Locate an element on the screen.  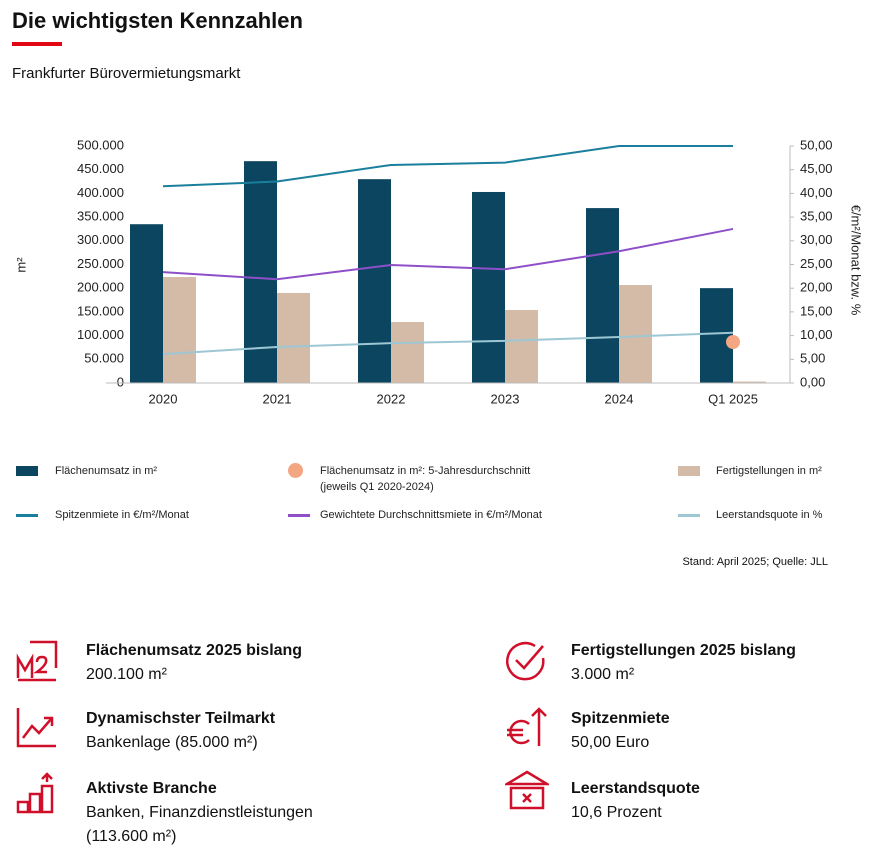
y-tick-label: 100.000 is located at coordinates (100, 334).